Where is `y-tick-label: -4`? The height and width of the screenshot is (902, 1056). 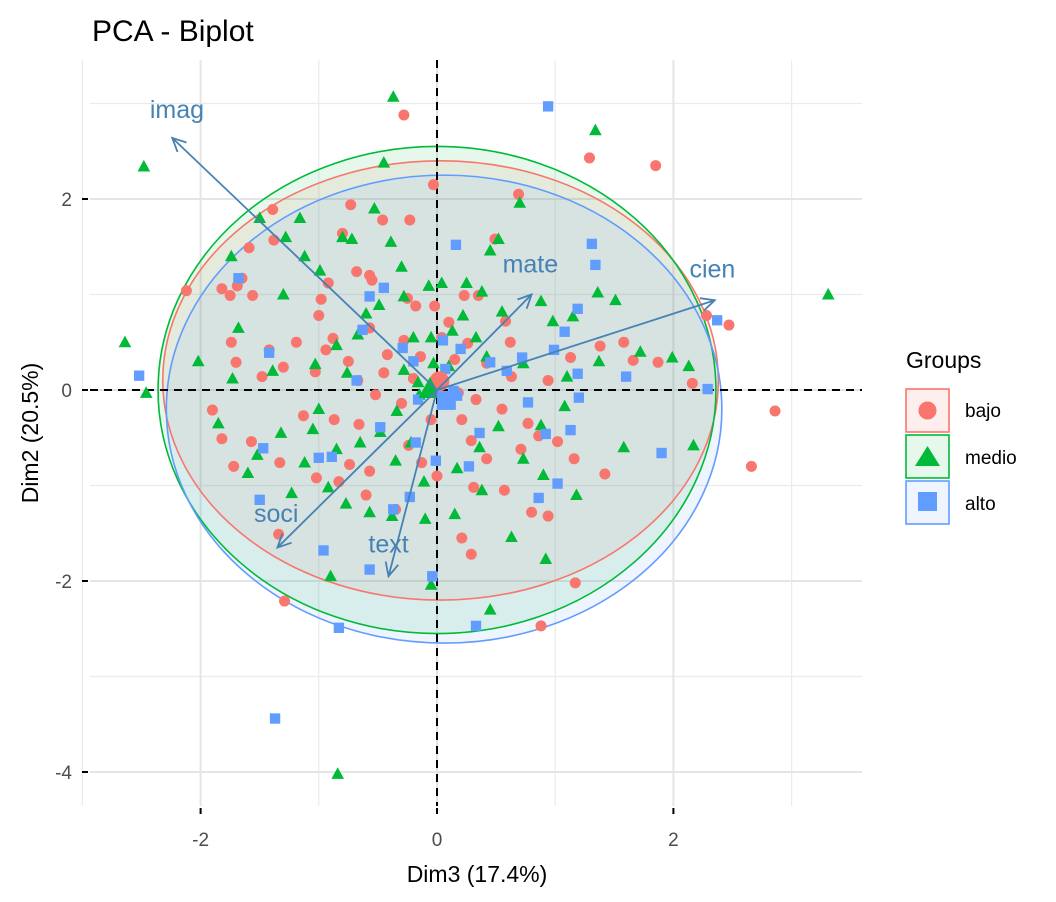
y-tick-label: -4 is located at coordinates (63, 773).